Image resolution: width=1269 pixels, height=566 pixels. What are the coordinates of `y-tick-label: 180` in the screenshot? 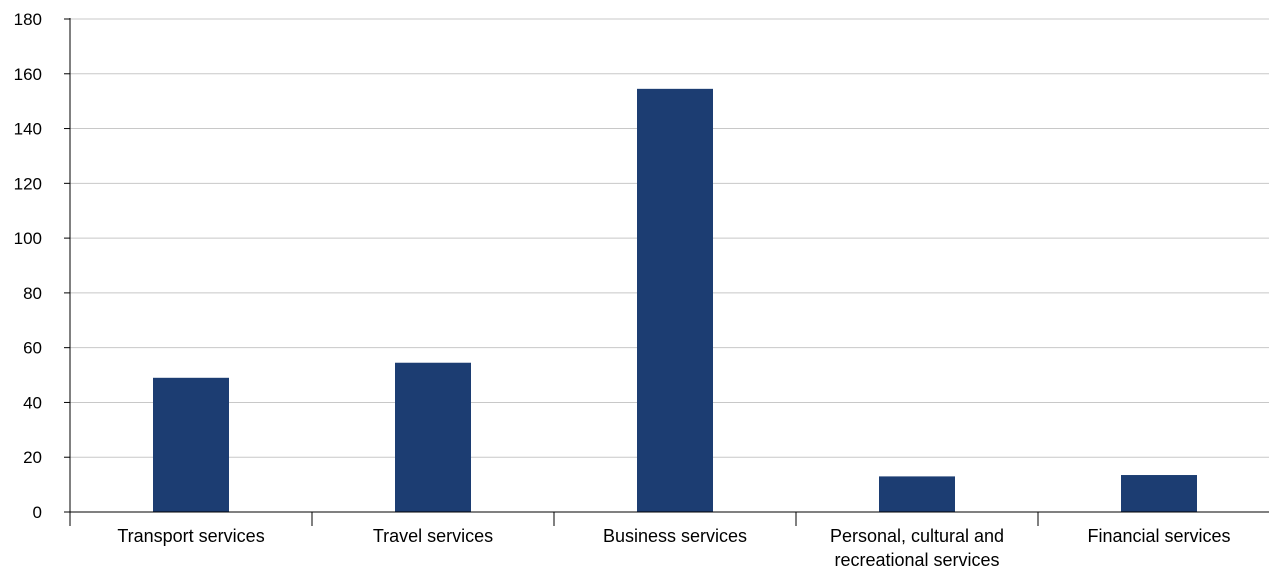 It's located at (28, 19).